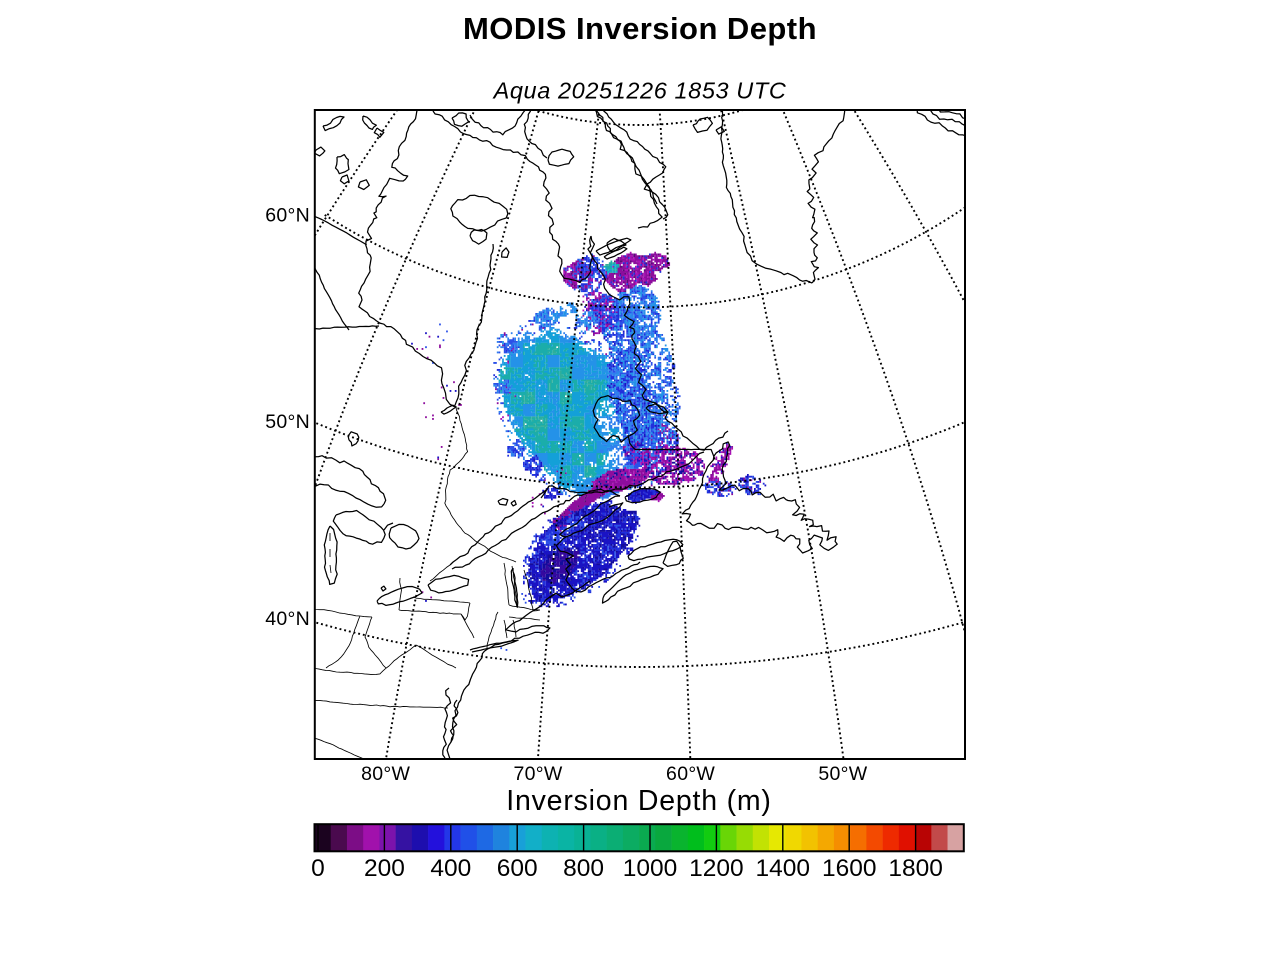  What do you see at coordinates (783, 868) in the screenshot?
I see `svg-text: 1400` at bounding box center [783, 868].